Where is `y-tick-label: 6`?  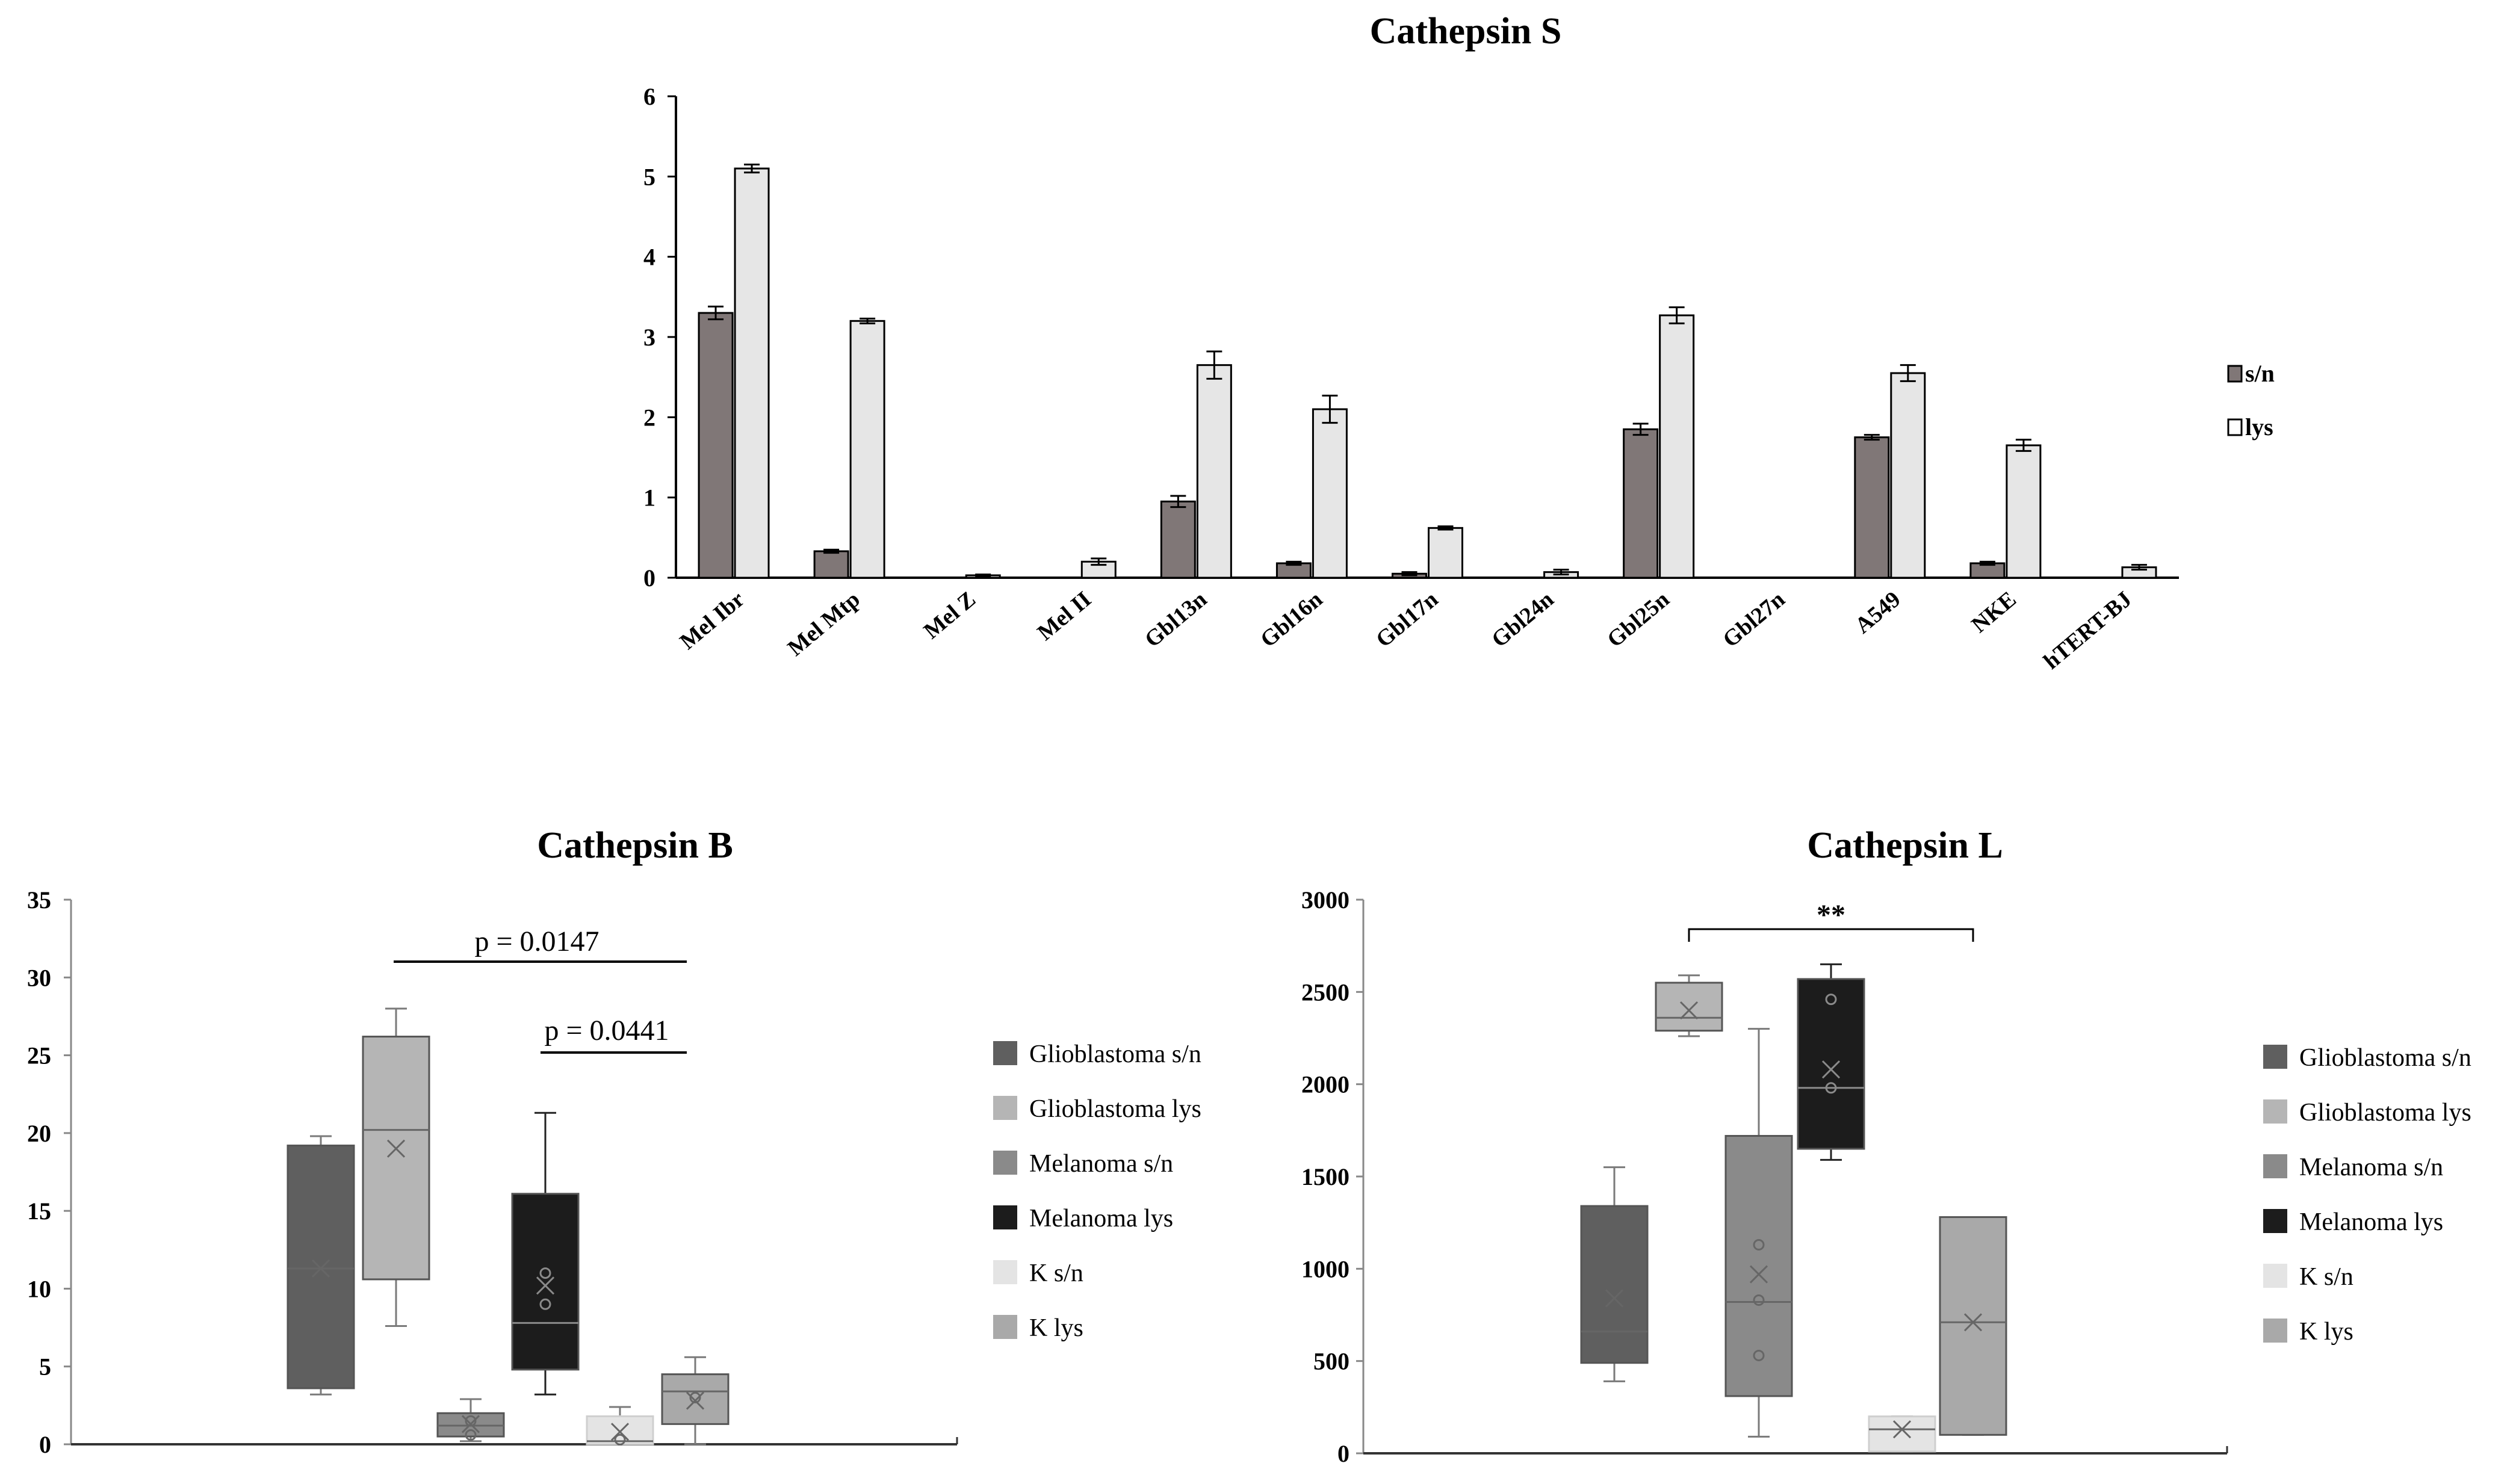
y-tick-label: 6 is located at coordinates (649, 96).